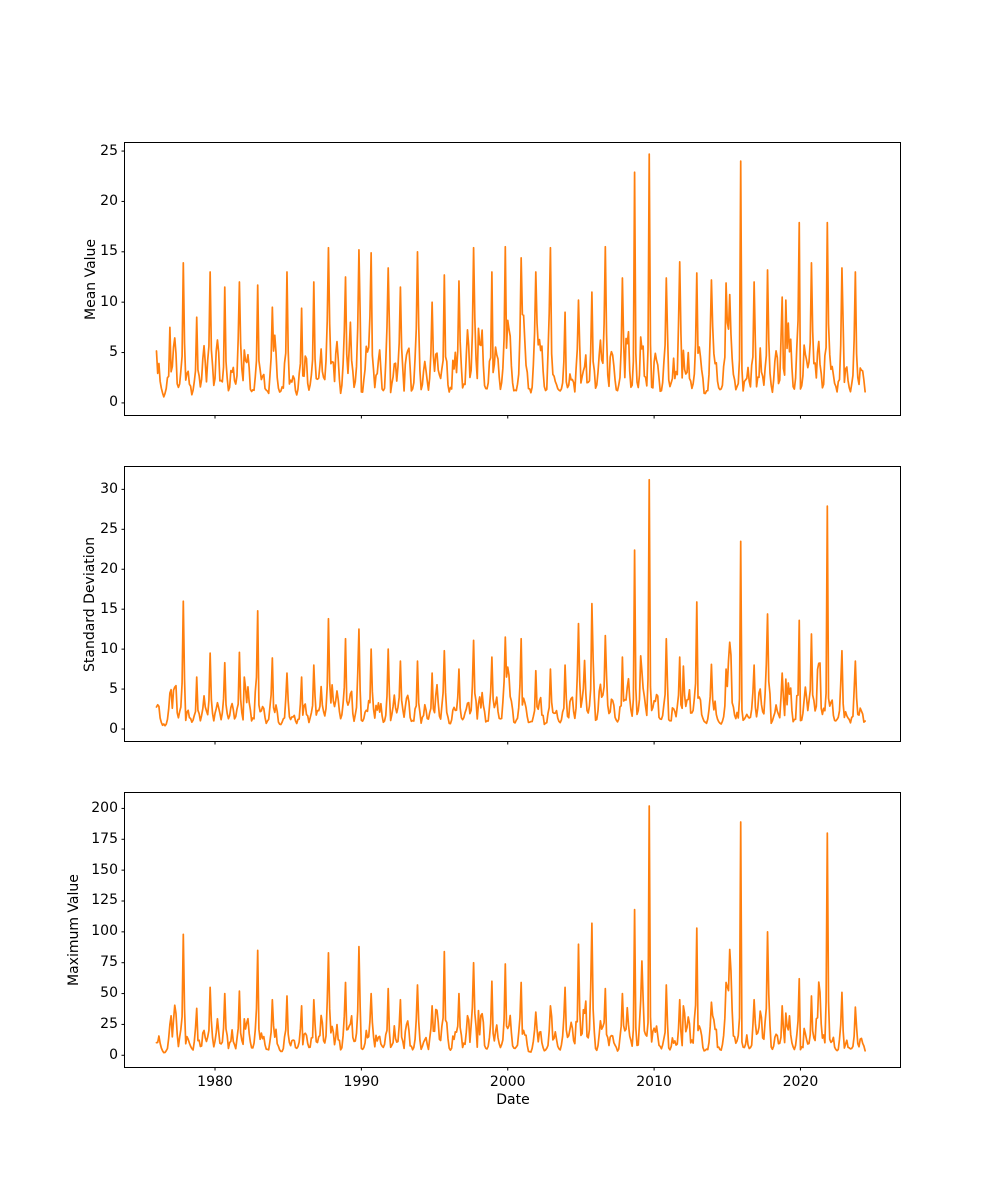 The image size is (1000, 1200). Describe the element at coordinates (104, 838) in the screenshot. I see `y-tick-label: 175` at that location.